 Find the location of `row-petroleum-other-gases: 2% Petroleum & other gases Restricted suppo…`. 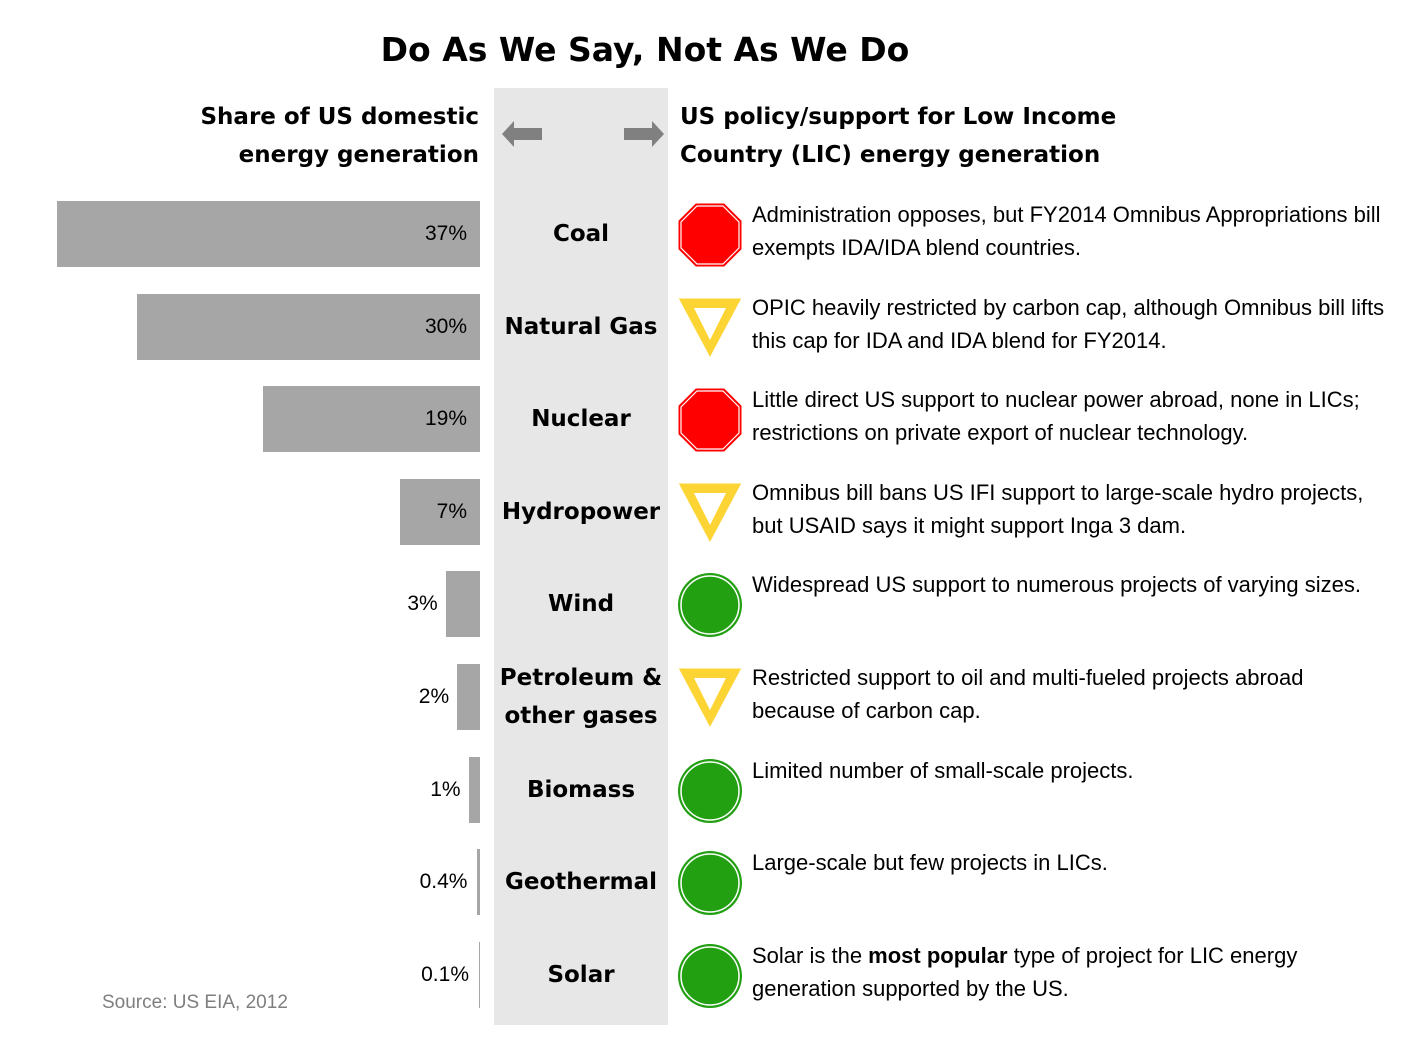

row-petroleum-other-gases: 2% Petroleum & other gases Restricted suppo… is located at coordinates (704, 697).